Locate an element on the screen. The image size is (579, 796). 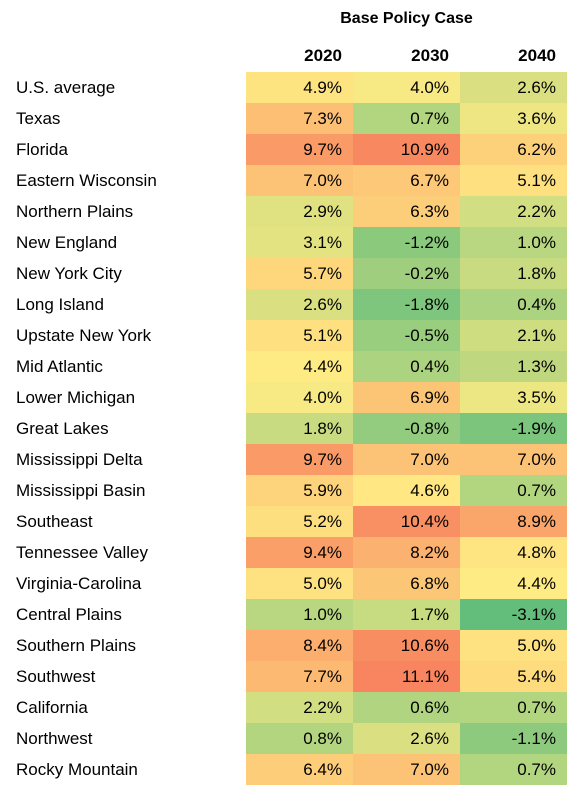
row-label: Southwest is located at coordinates (56, 676).